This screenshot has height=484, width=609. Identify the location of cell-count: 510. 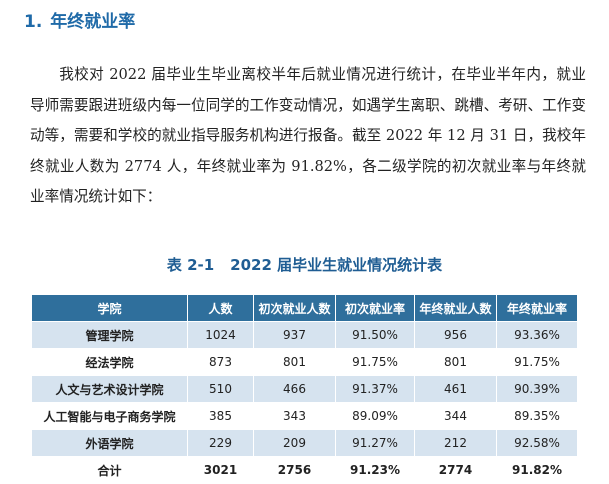
(220, 389).